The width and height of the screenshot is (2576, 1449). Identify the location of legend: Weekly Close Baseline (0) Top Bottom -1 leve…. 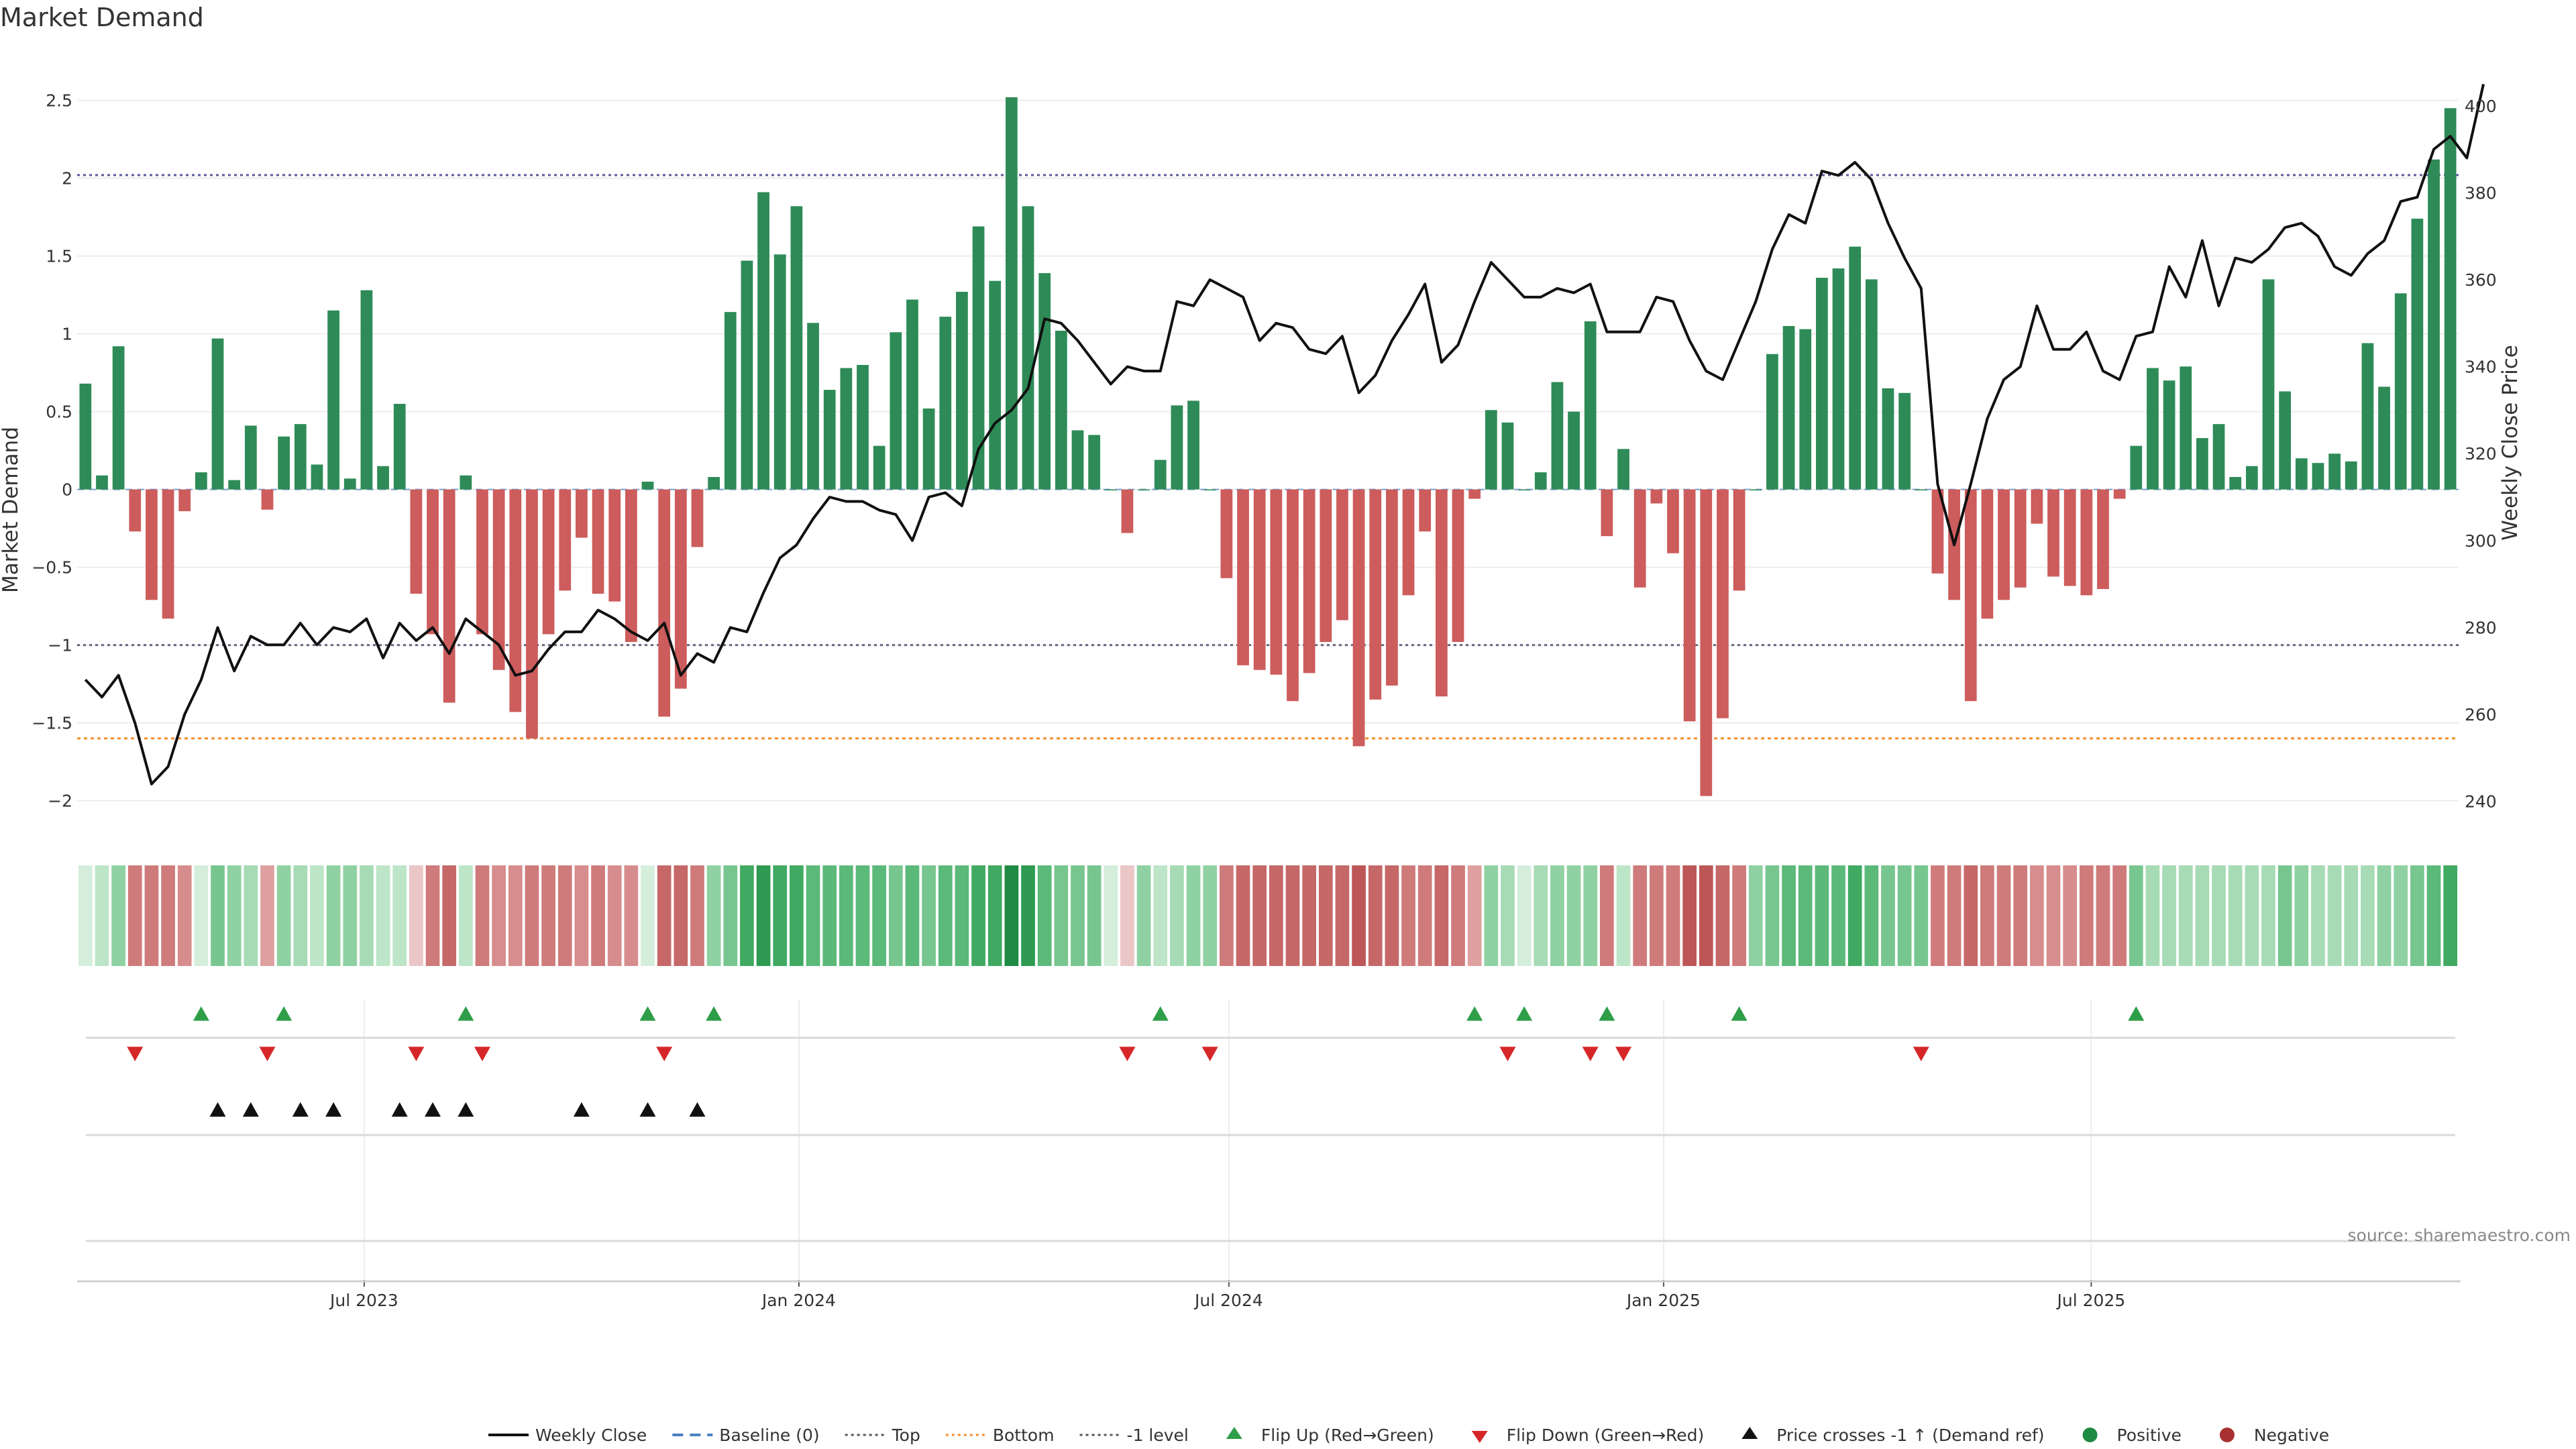
(1408, 1435).